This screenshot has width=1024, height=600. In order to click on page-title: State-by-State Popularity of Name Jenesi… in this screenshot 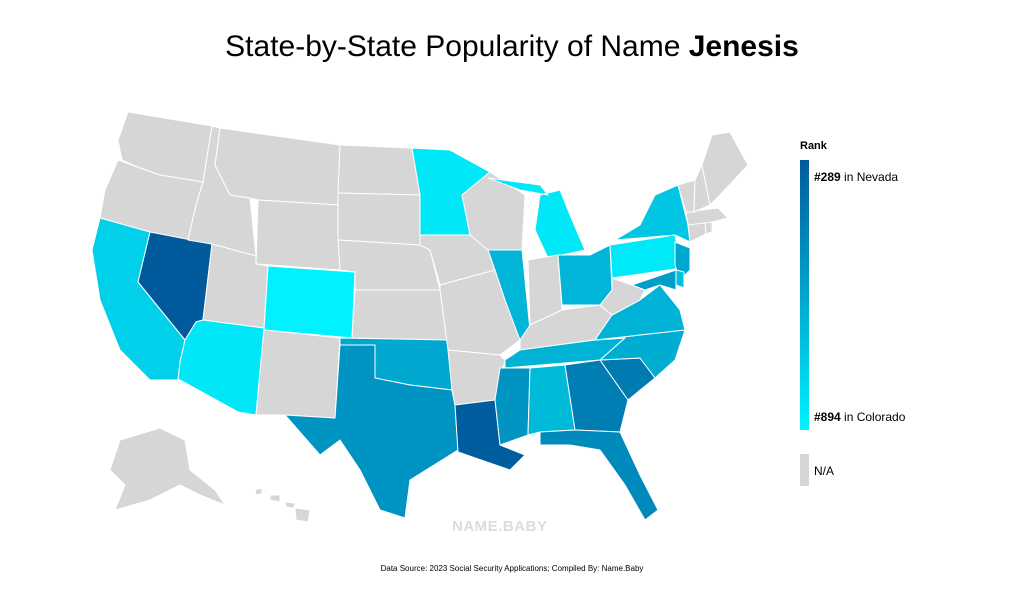, I will do `click(512, 47)`.